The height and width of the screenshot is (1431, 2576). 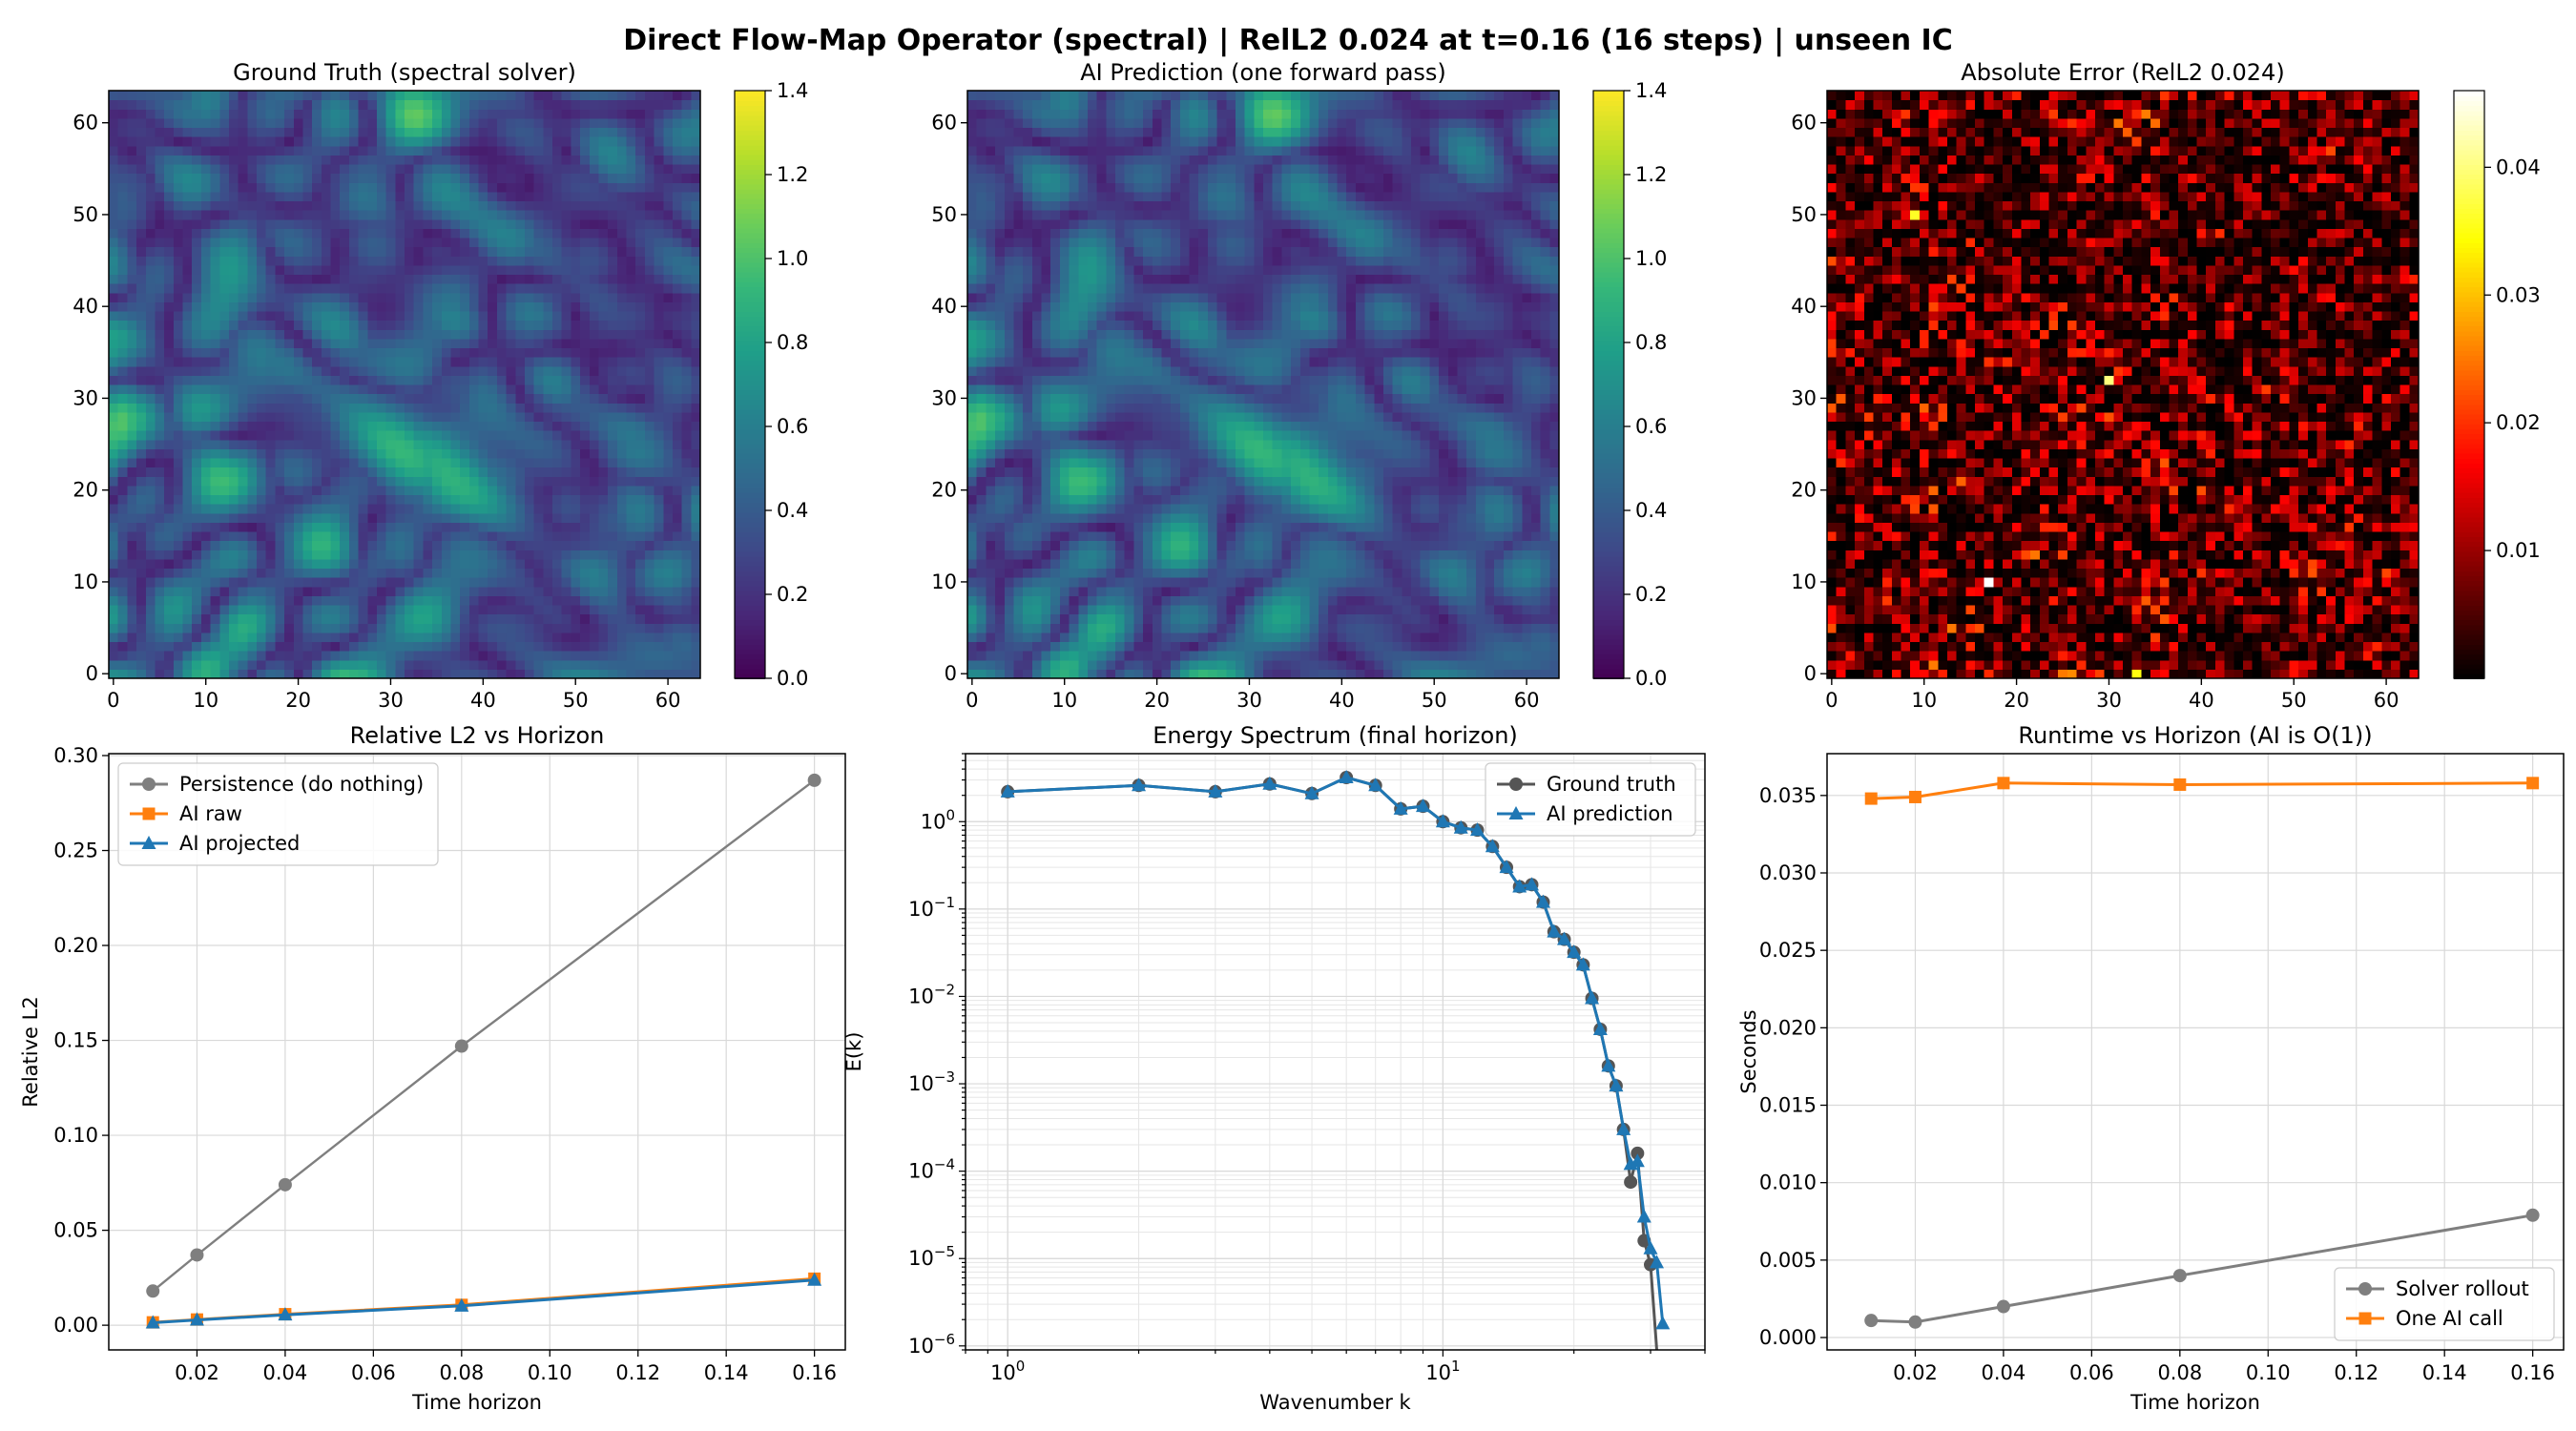 I want to click on y-tick-label: 30, so click(x=85, y=397).